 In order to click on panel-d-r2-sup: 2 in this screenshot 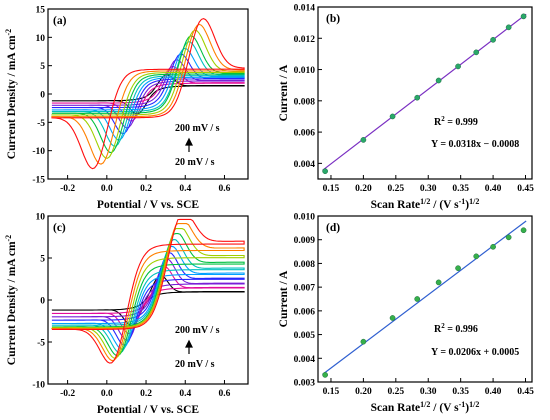, I will do `click(443, 326)`.